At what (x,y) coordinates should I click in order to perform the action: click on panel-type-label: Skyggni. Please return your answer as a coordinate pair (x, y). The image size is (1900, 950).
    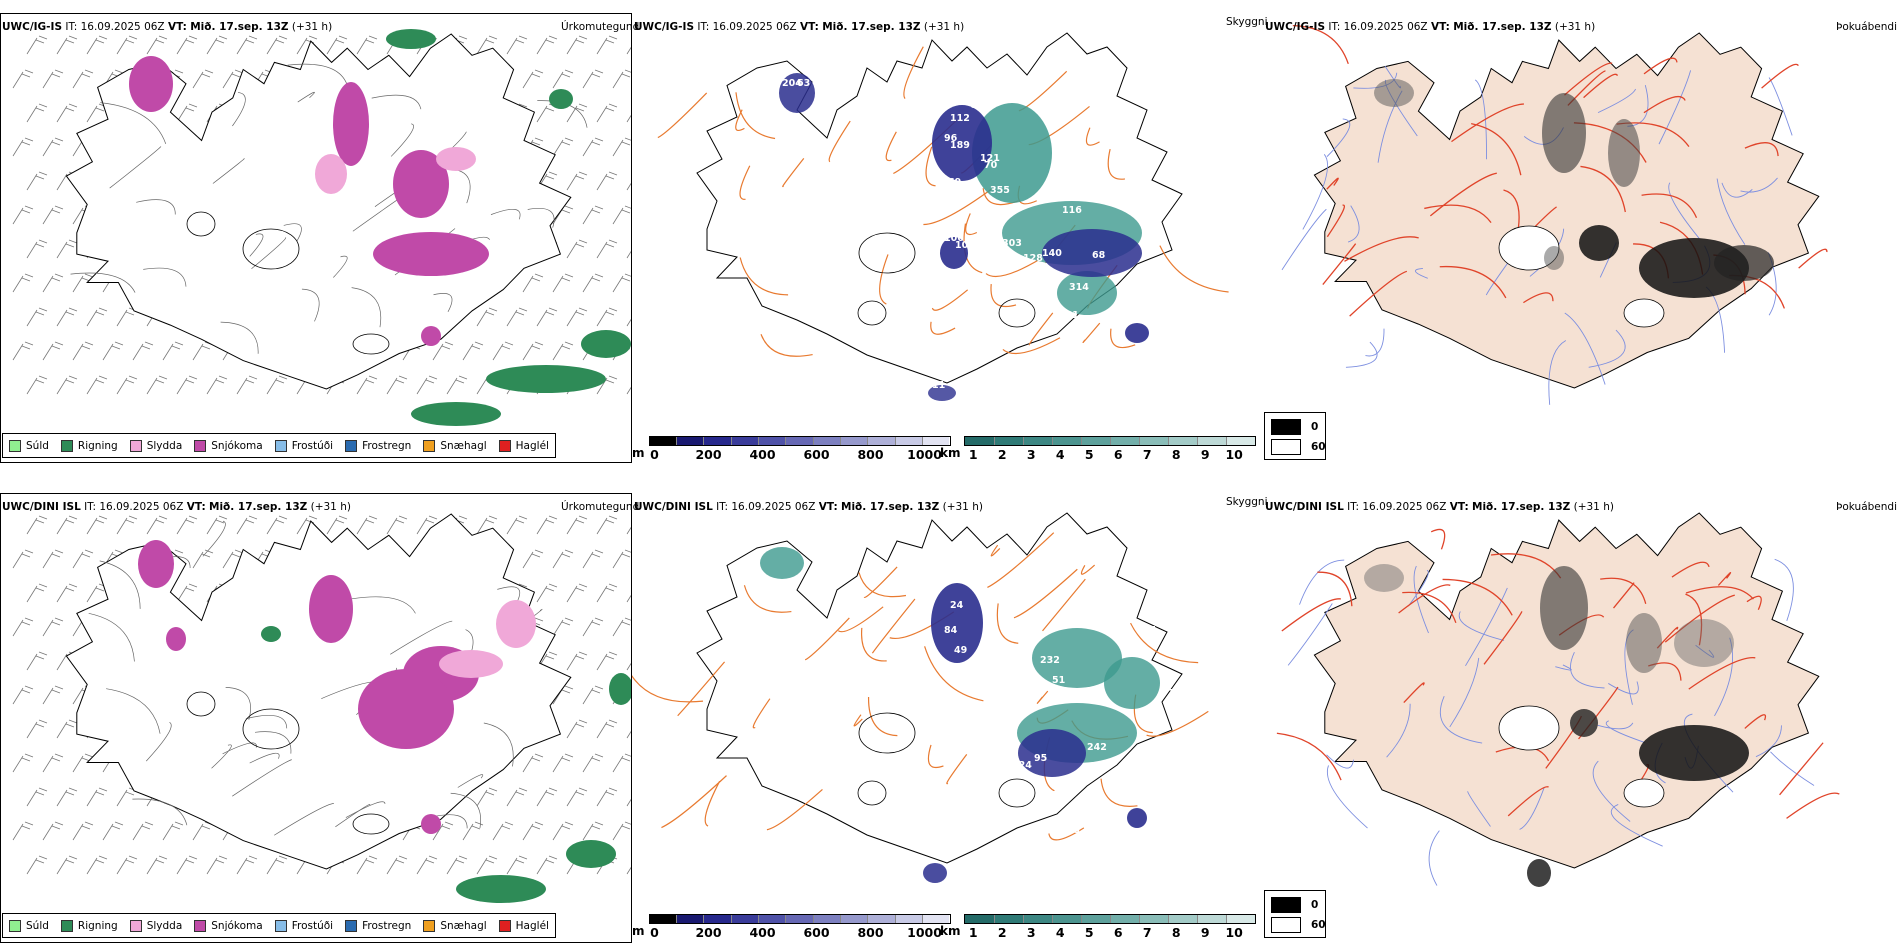
    Looking at the image, I should click on (1247, 22).